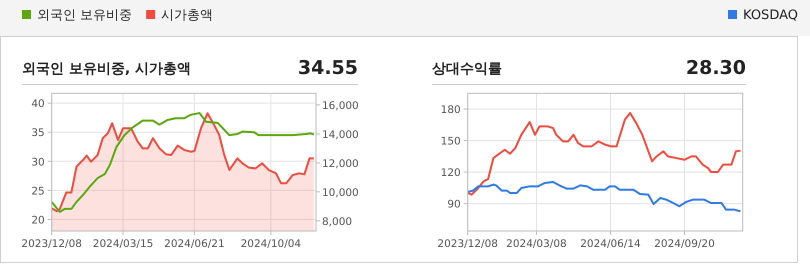  What do you see at coordinates (454, 204) in the screenshot?
I see `y-tick-label: 90` at bounding box center [454, 204].